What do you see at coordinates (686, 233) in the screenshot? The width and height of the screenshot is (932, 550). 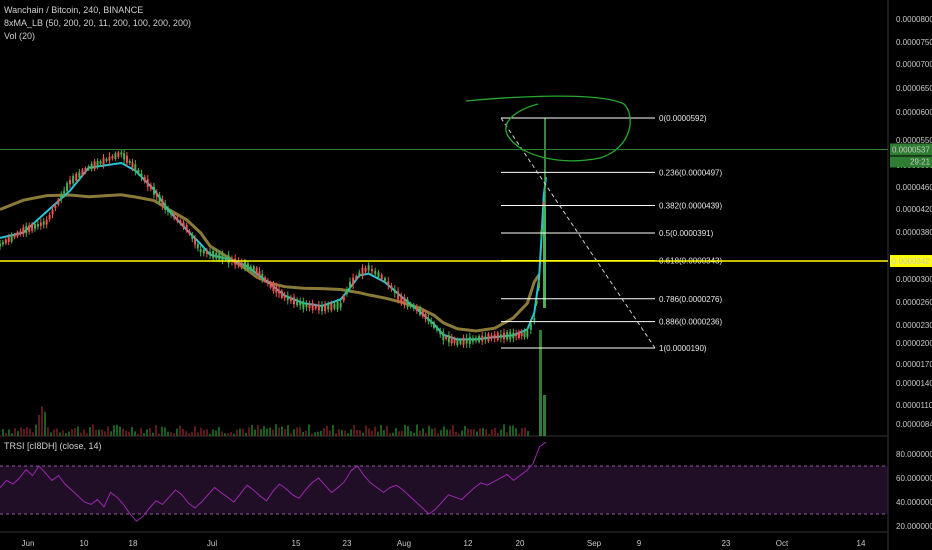 I see `fib-level-label: 0.5(0.0000391)` at bounding box center [686, 233].